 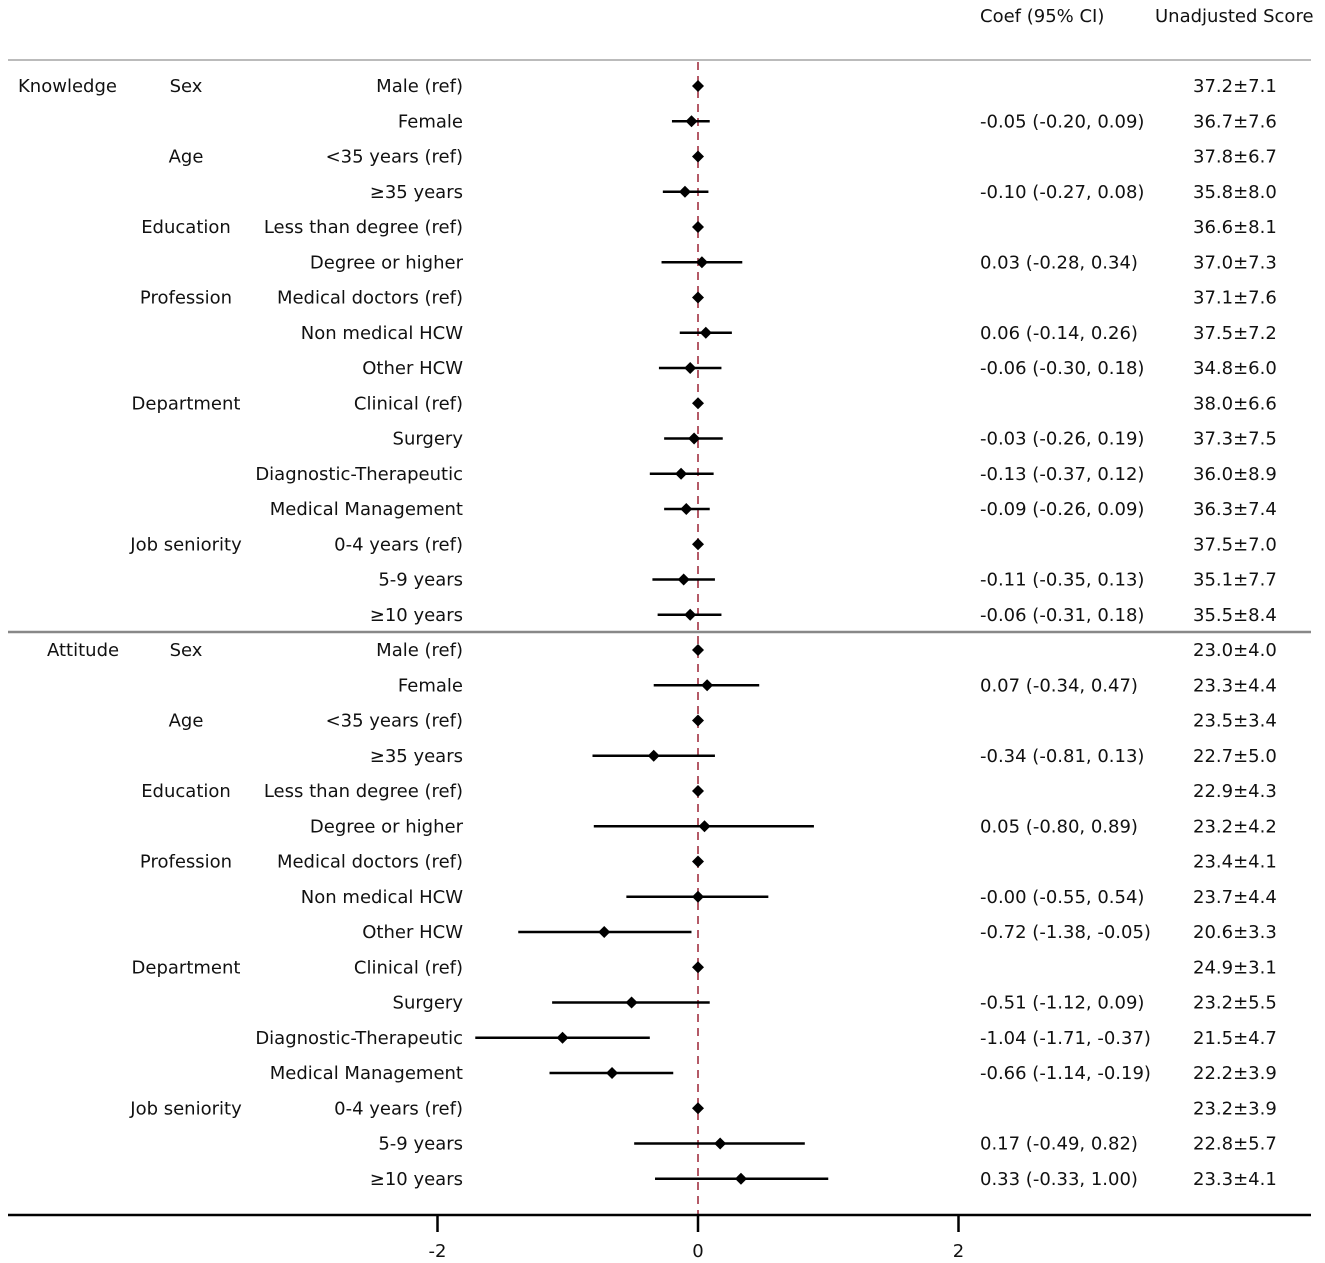 I want to click on unadjusted-score: 37.3±7.5, so click(x=1235, y=439).